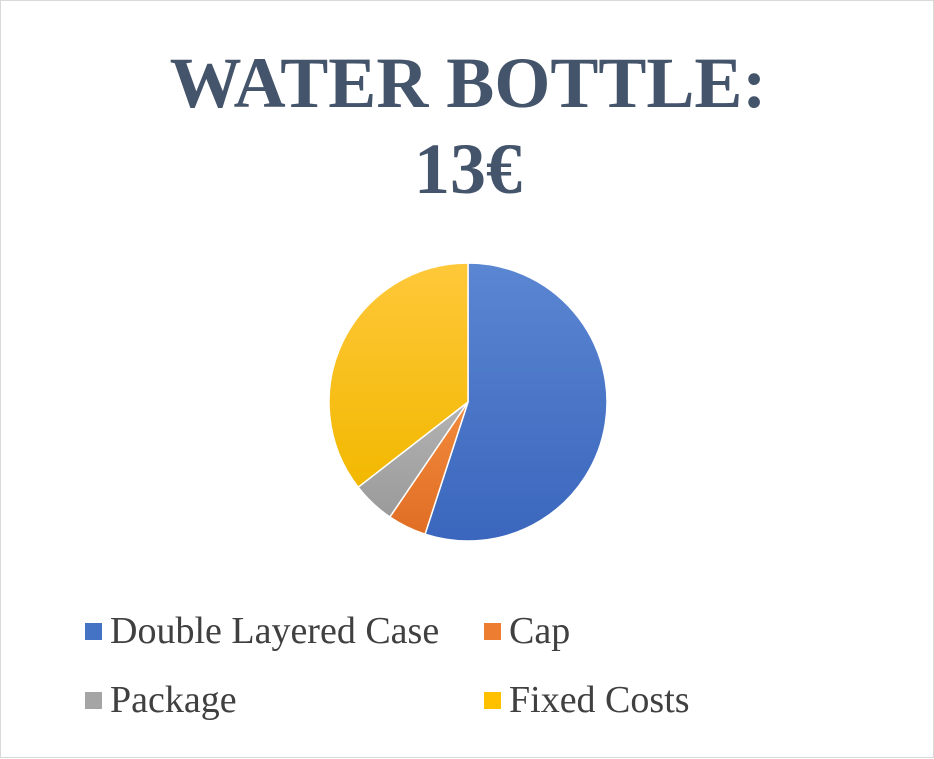 The image size is (934, 759). I want to click on legend-label: Double Layered Case, so click(275, 631).